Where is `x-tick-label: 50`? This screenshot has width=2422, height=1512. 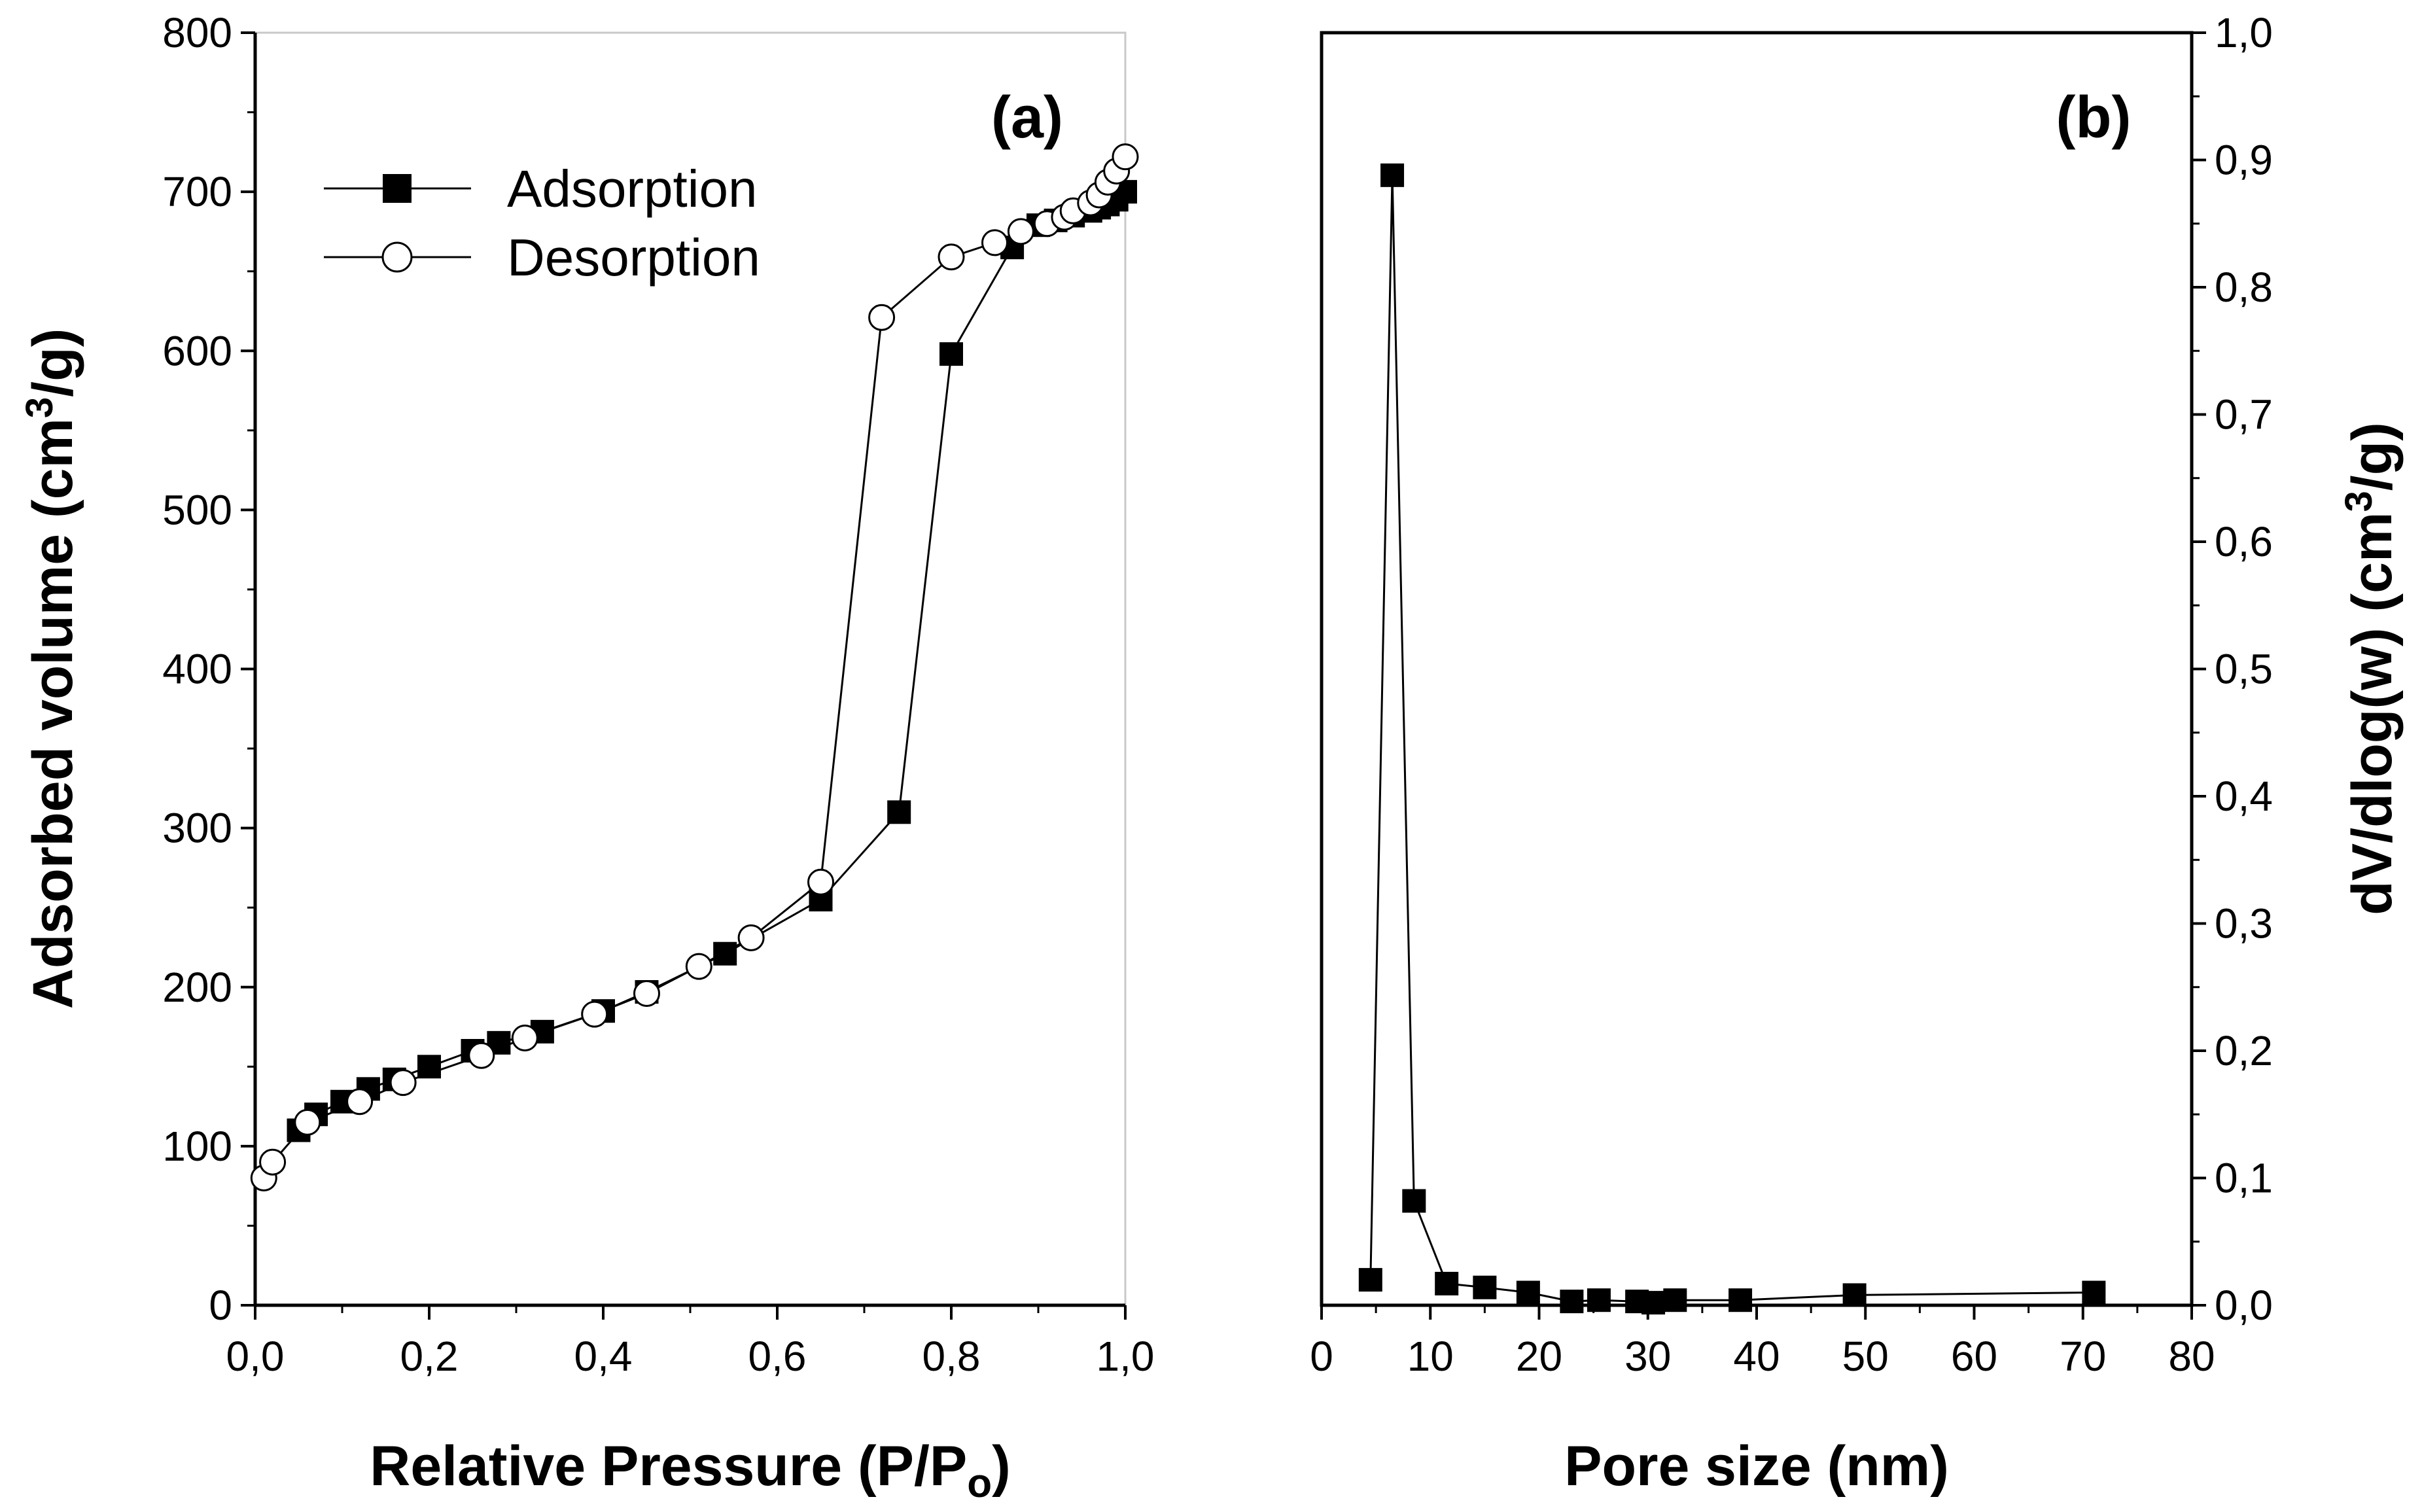 x-tick-label: 50 is located at coordinates (1865, 1357).